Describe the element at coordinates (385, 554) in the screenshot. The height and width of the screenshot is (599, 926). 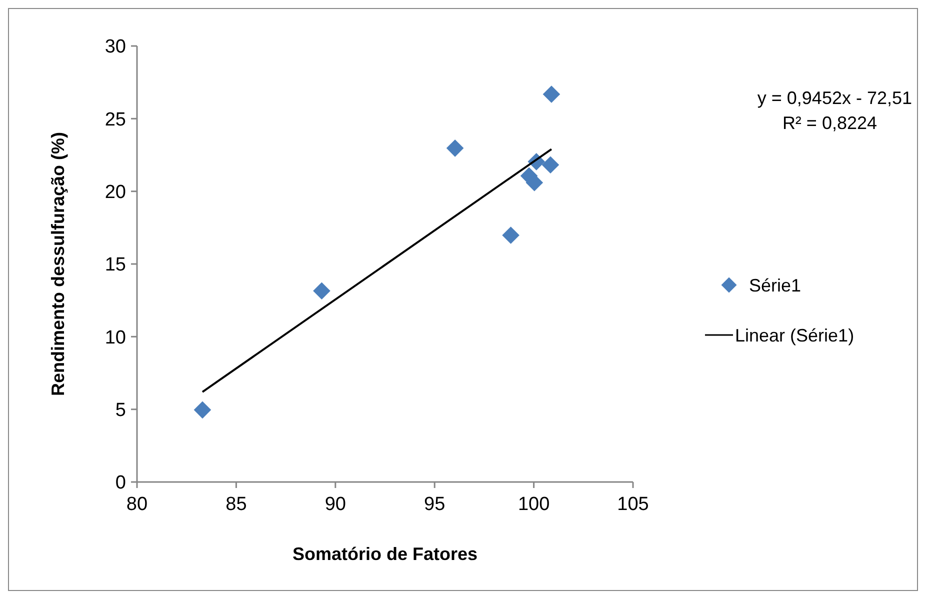
I see `x-axis-title: Somatório de Fatores` at that location.